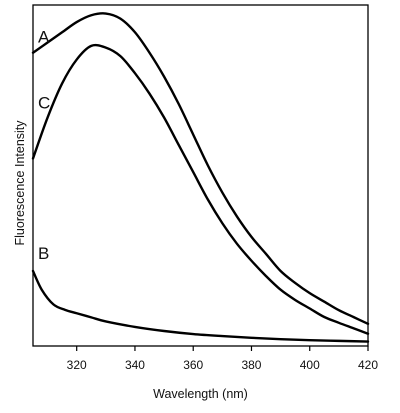 The image size is (400, 413). What do you see at coordinates (77, 365) in the screenshot?
I see `x-tick-label-320: 320` at bounding box center [77, 365].